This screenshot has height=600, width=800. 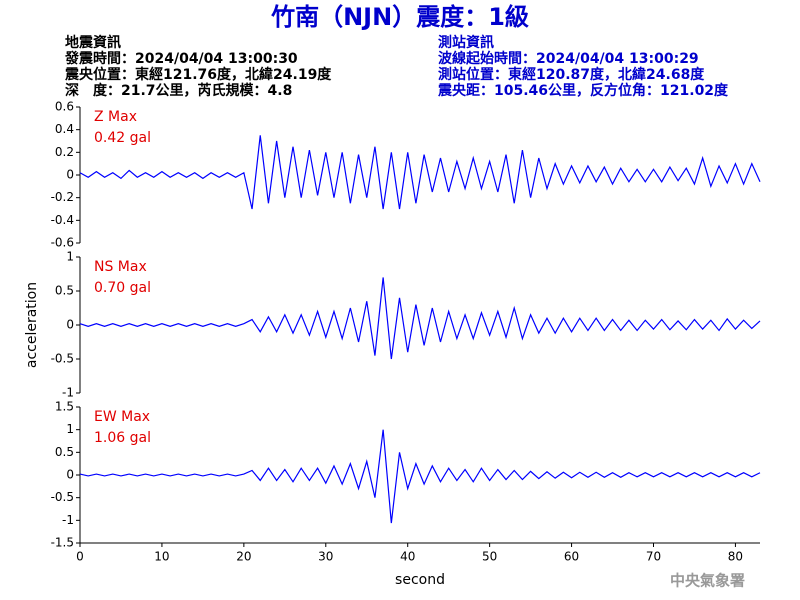 What do you see at coordinates (80, 557) in the screenshot?
I see `x-tick-label: 0` at bounding box center [80, 557].